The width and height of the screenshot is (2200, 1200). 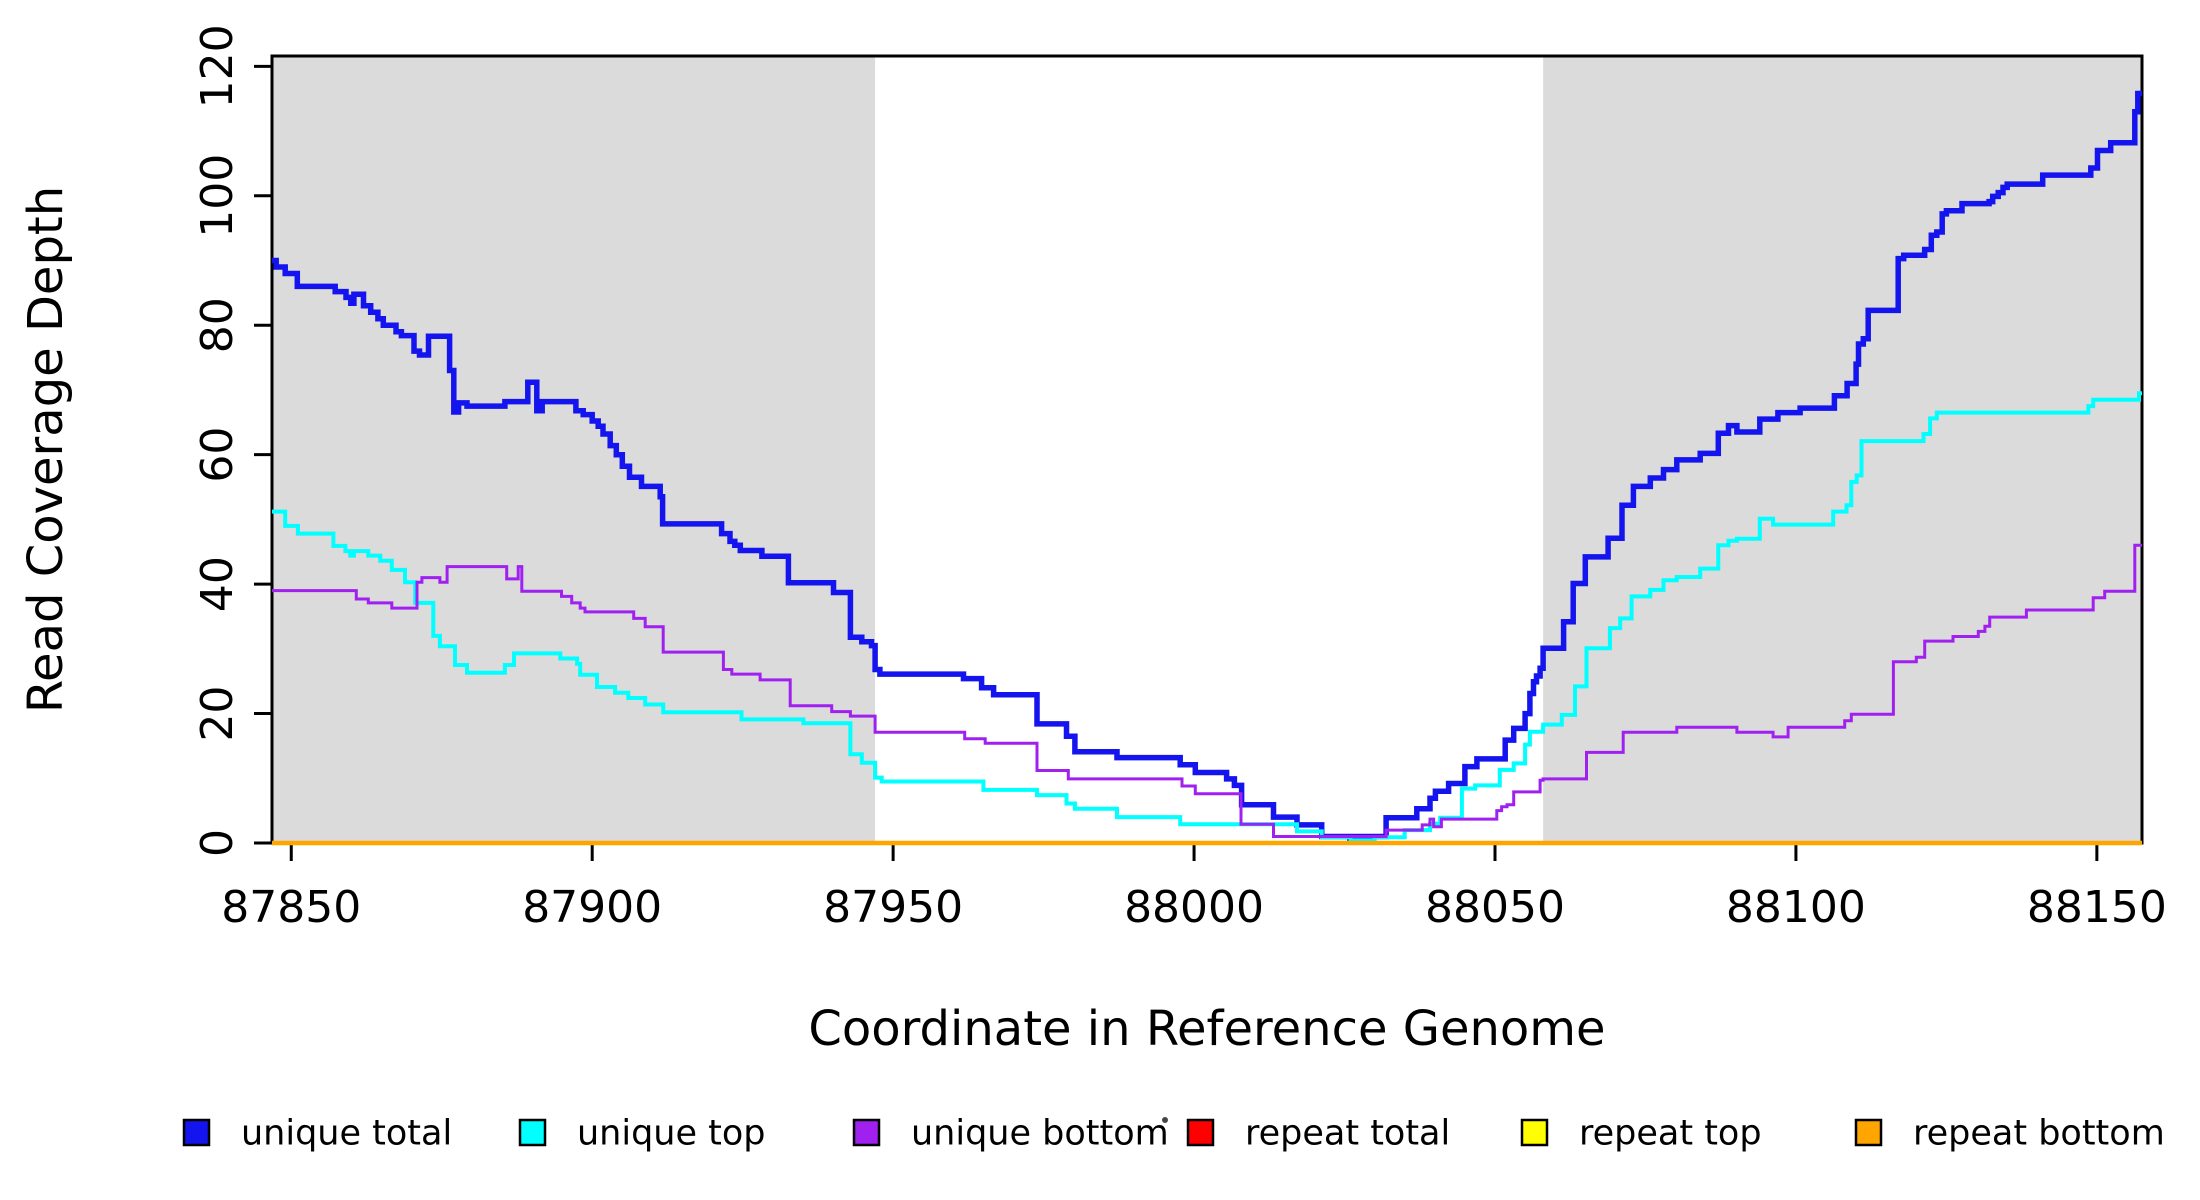 I want to click on x-tick-label: 87950, so click(x=893, y=907).